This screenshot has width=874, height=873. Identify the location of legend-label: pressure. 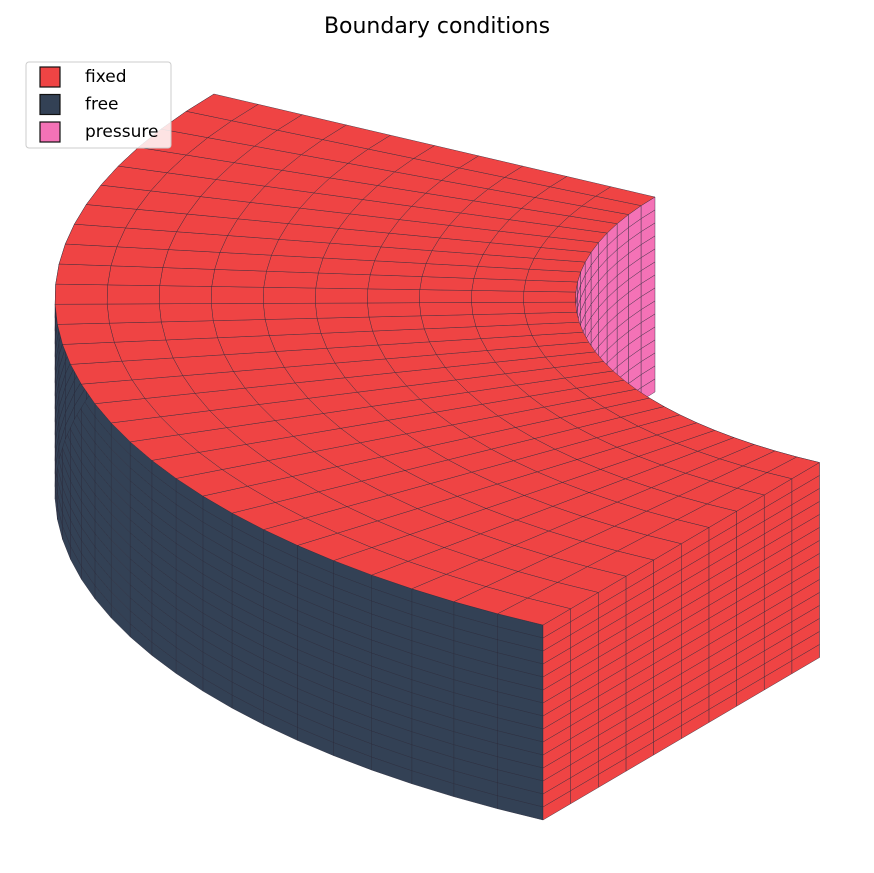
(121, 132).